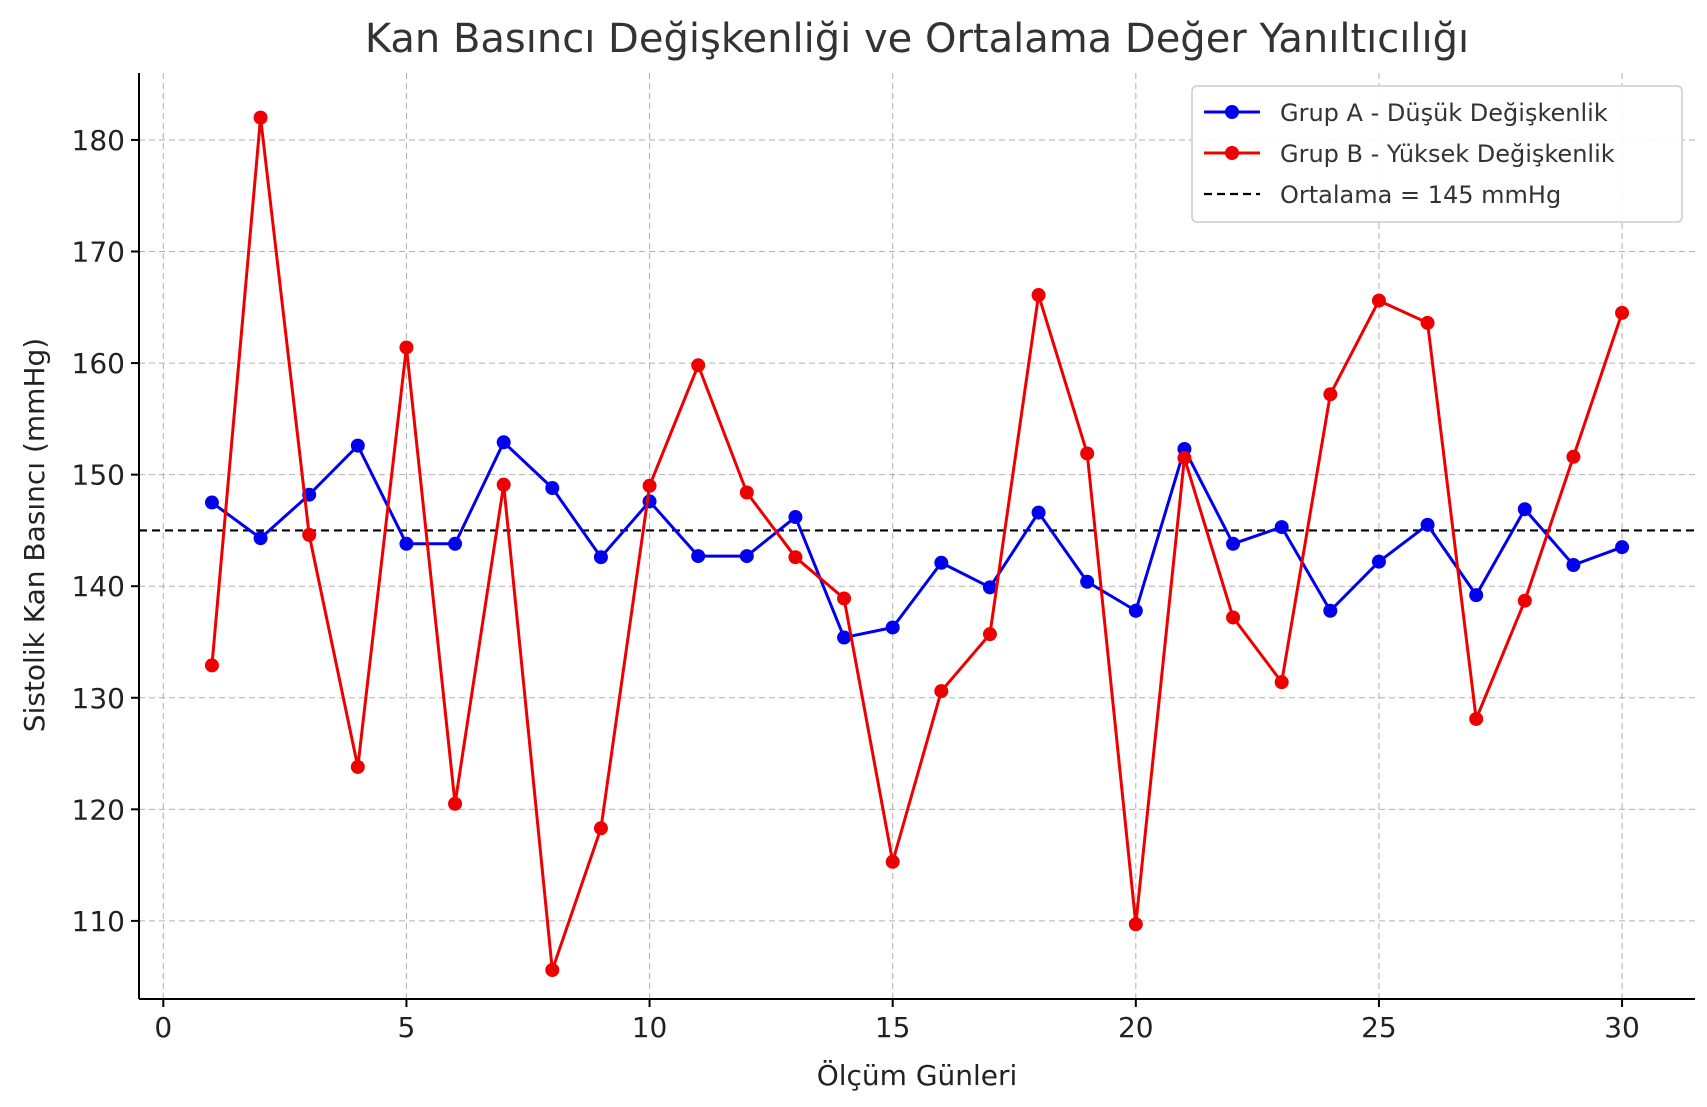 Image resolution: width=1707 pixels, height=1107 pixels. Describe the element at coordinates (917, 1075) in the screenshot. I see `x-axis-label: Ölçüm Günleri` at that location.